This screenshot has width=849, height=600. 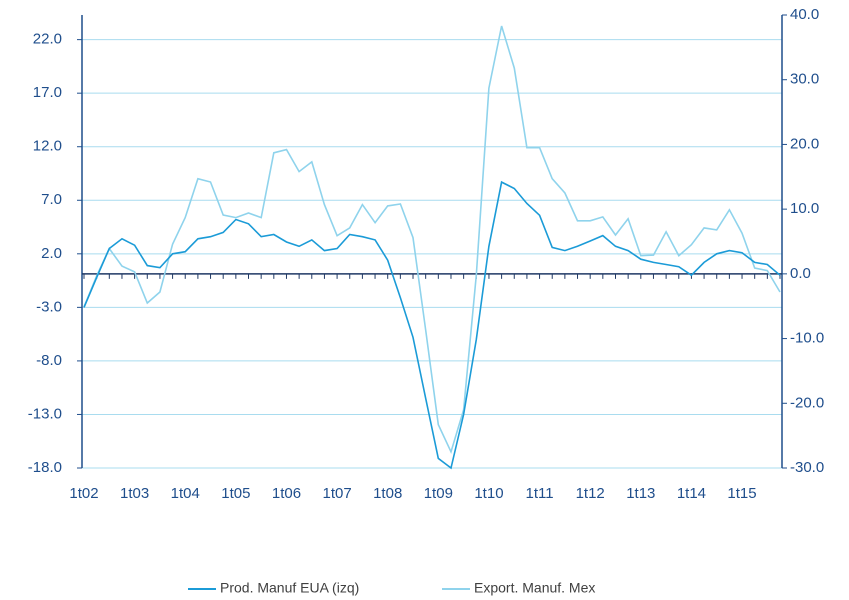 What do you see at coordinates (387, 493) in the screenshot?
I see `x-tick-label: 1t08` at bounding box center [387, 493].